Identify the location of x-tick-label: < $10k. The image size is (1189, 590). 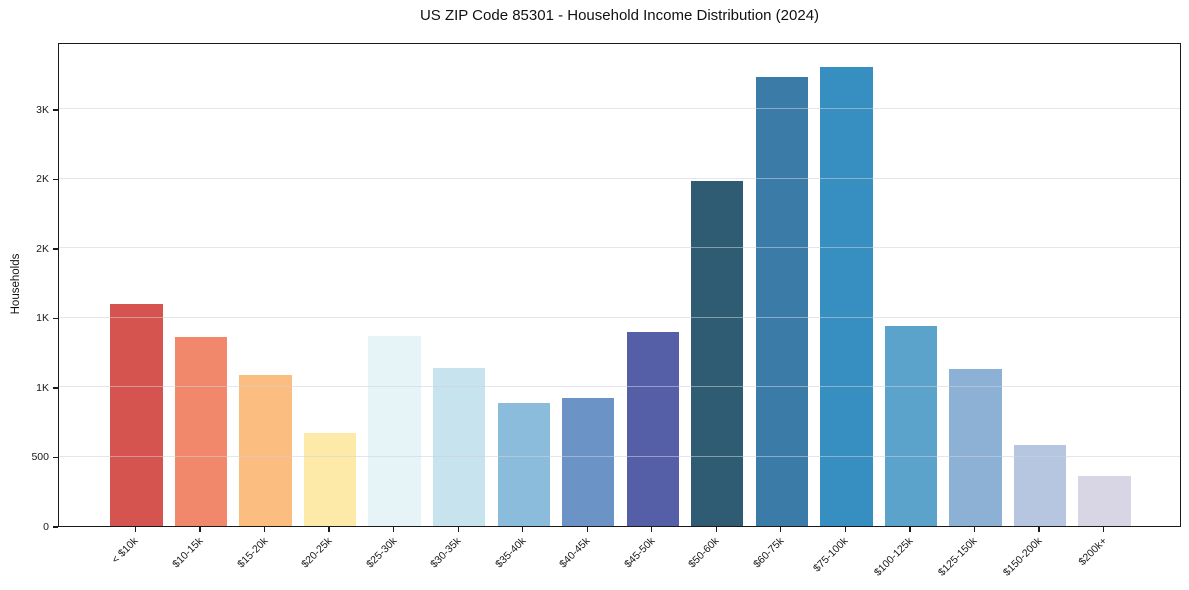
(125, 550).